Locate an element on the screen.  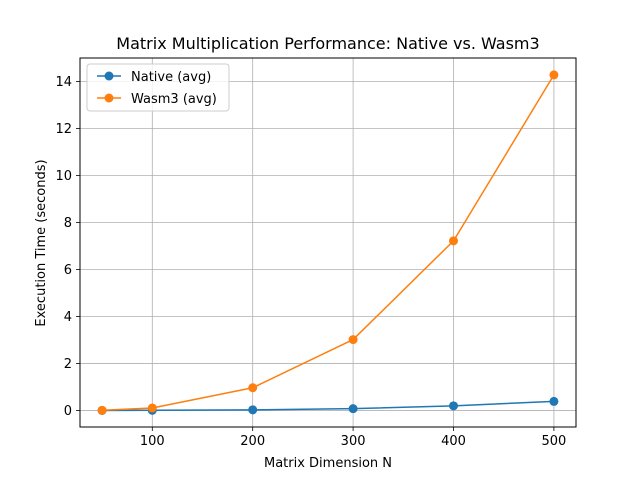
legend-label-native: Native (avg) is located at coordinates (171, 77).